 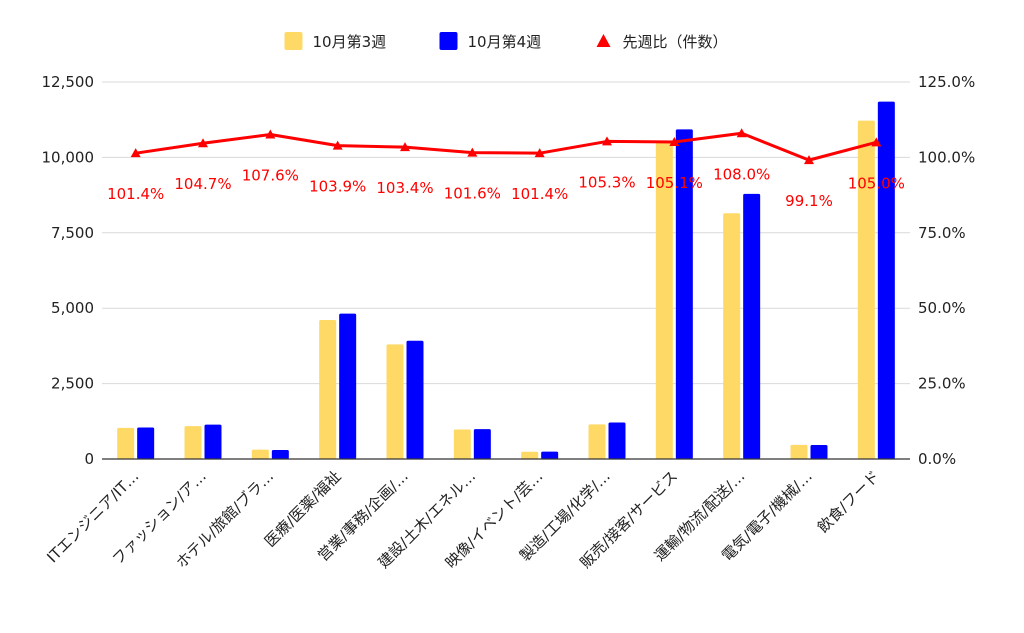 I want to click on legend-label: 10月第4週, so click(x=505, y=42).